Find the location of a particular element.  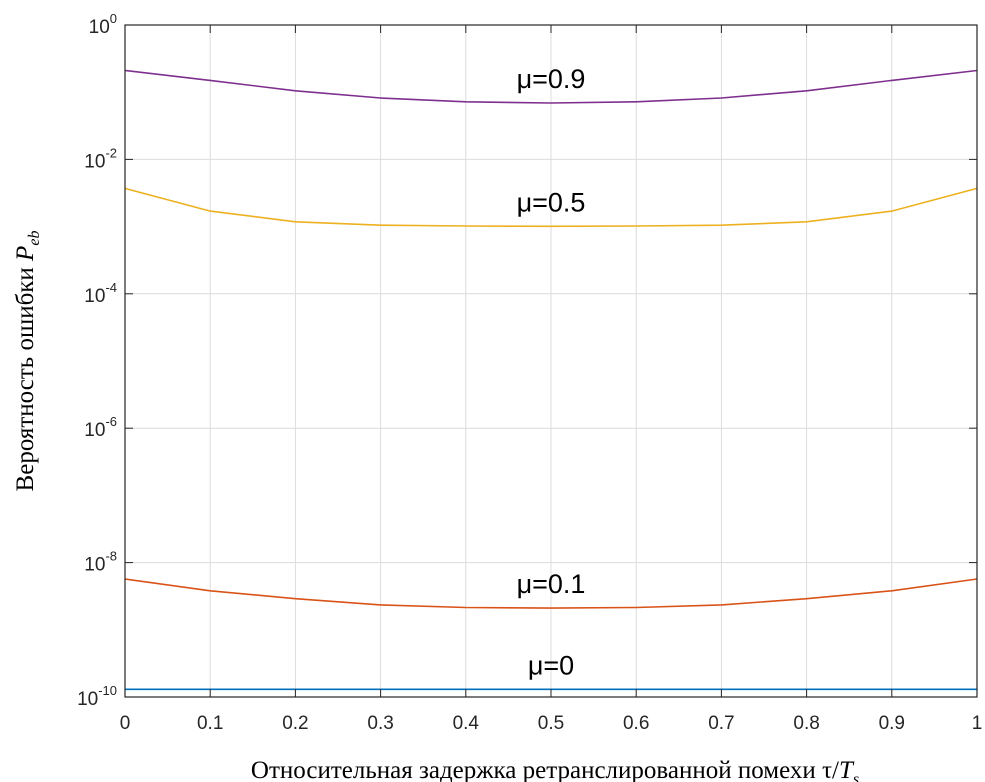

x-tick-label: 1 is located at coordinates (977, 723).